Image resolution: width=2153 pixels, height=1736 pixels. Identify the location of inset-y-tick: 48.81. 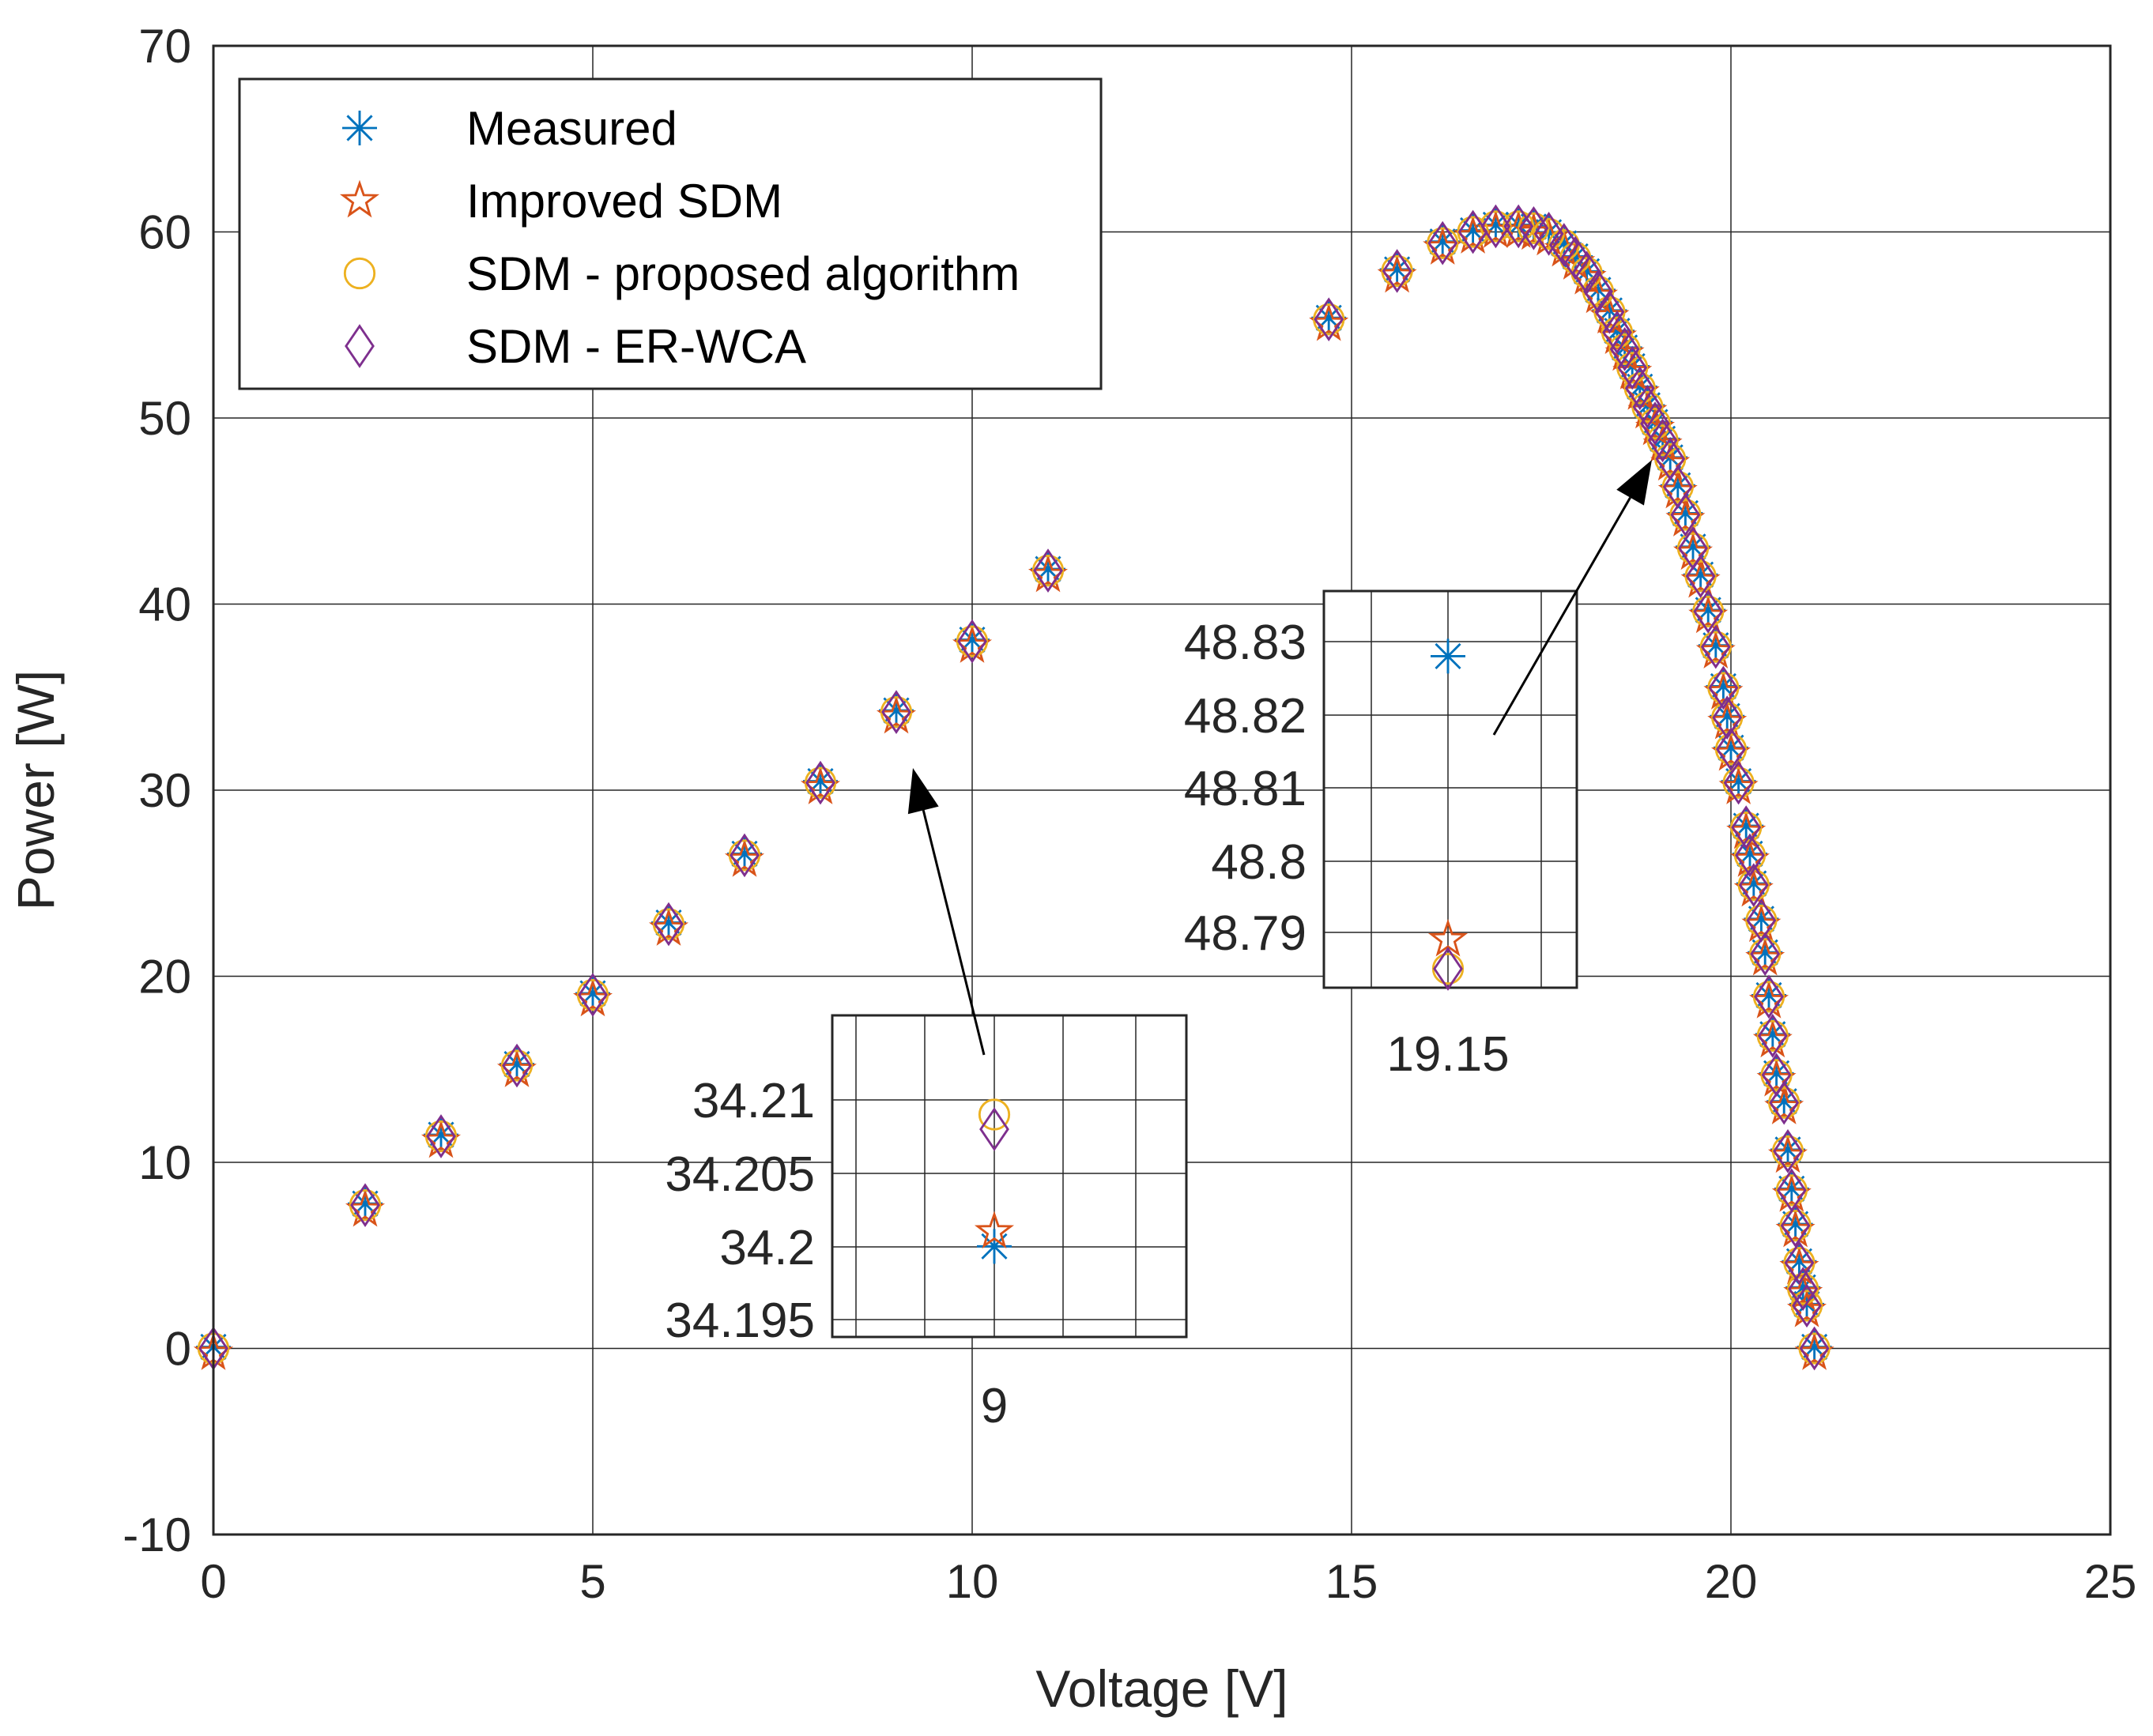
(1245, 789).